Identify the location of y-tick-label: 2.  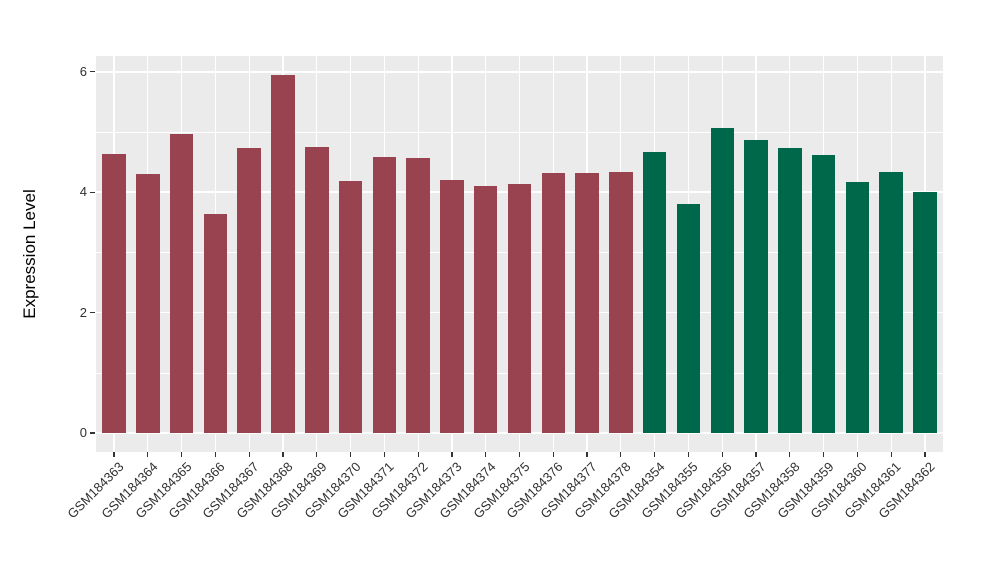
(83, 312).